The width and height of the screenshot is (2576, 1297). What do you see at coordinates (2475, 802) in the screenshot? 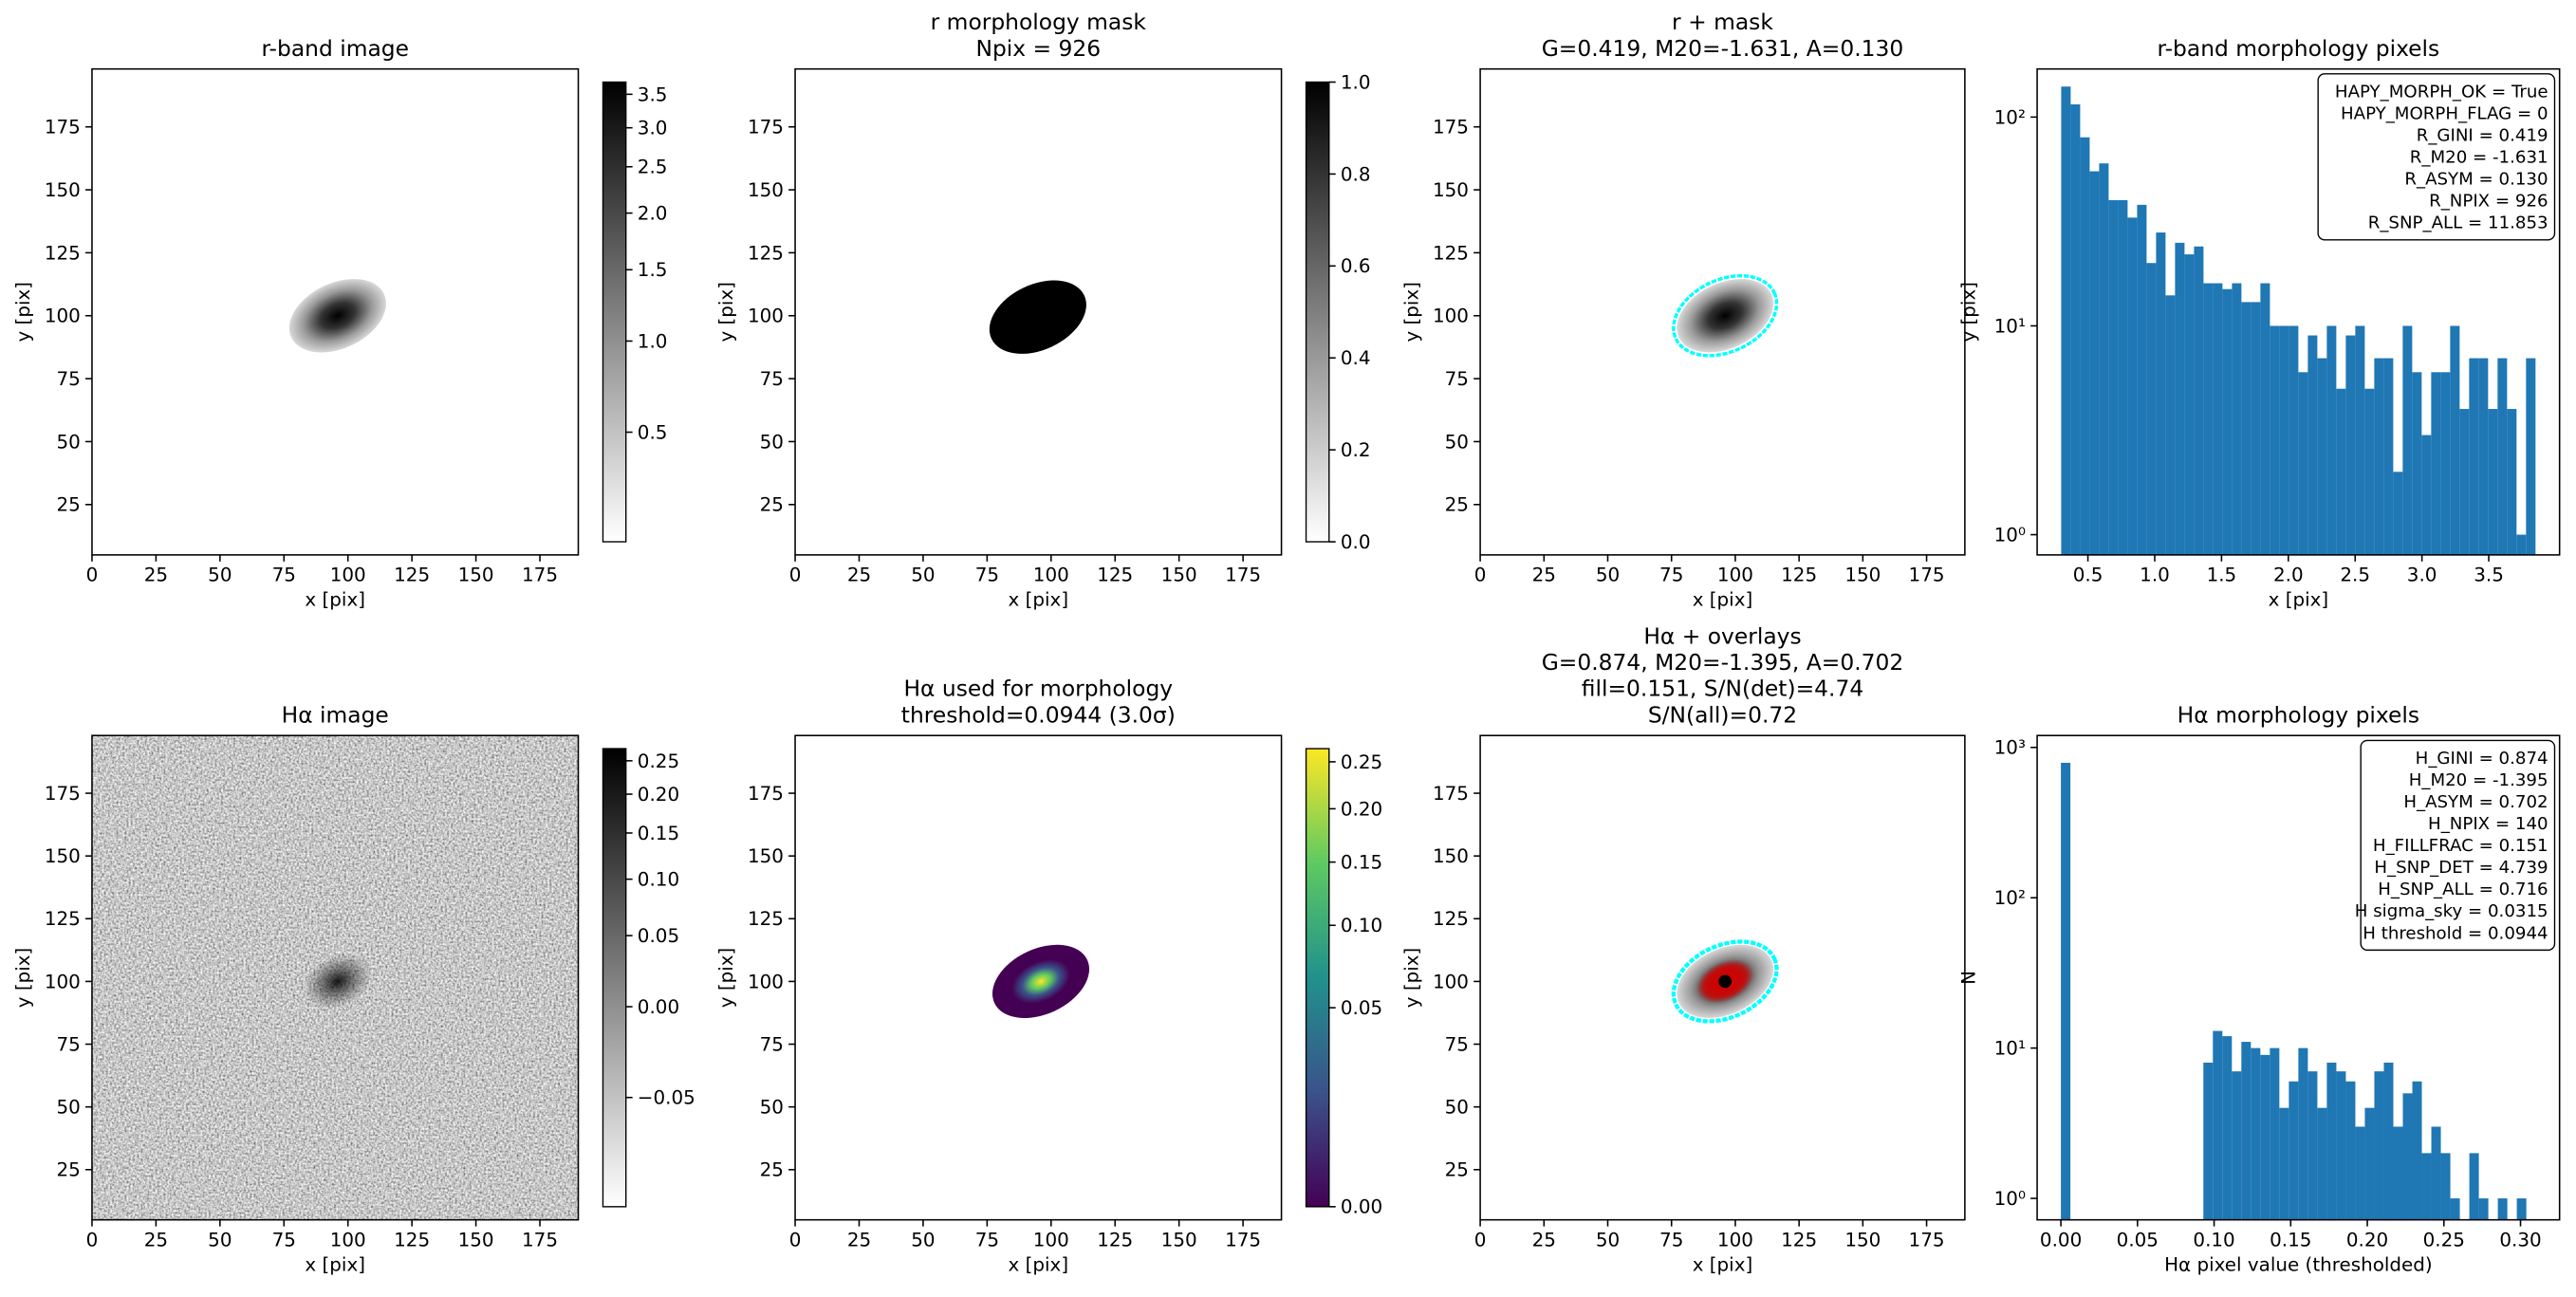
I see `annotation-line: H_ASYM = 0.702` at bounding box center [2475, 802].